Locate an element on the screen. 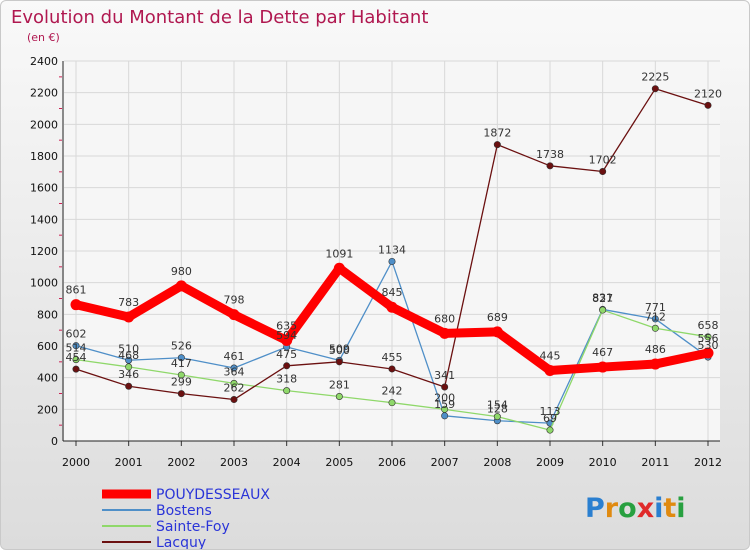 The image size is (750, 550). y-tick-label: 800 is located at coordinates (47, 314).